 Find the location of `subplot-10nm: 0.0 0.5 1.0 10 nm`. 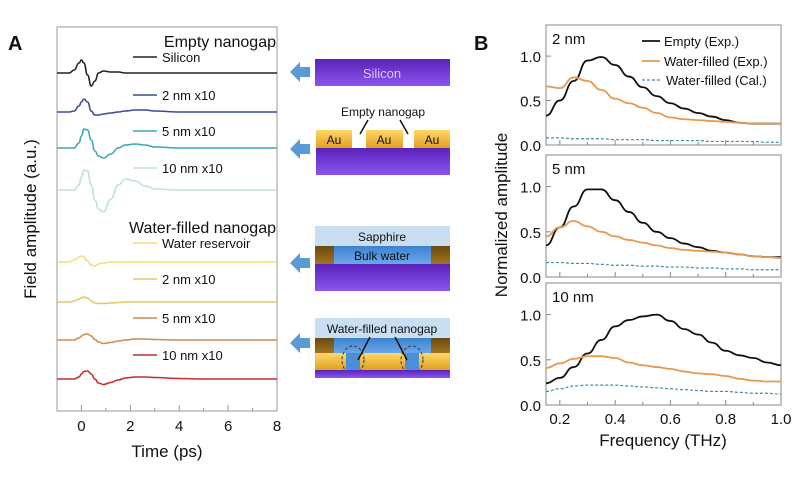

subplot-10nm: 0.0 0.5 1.0 10 nm is located at coordinates (651, 348).